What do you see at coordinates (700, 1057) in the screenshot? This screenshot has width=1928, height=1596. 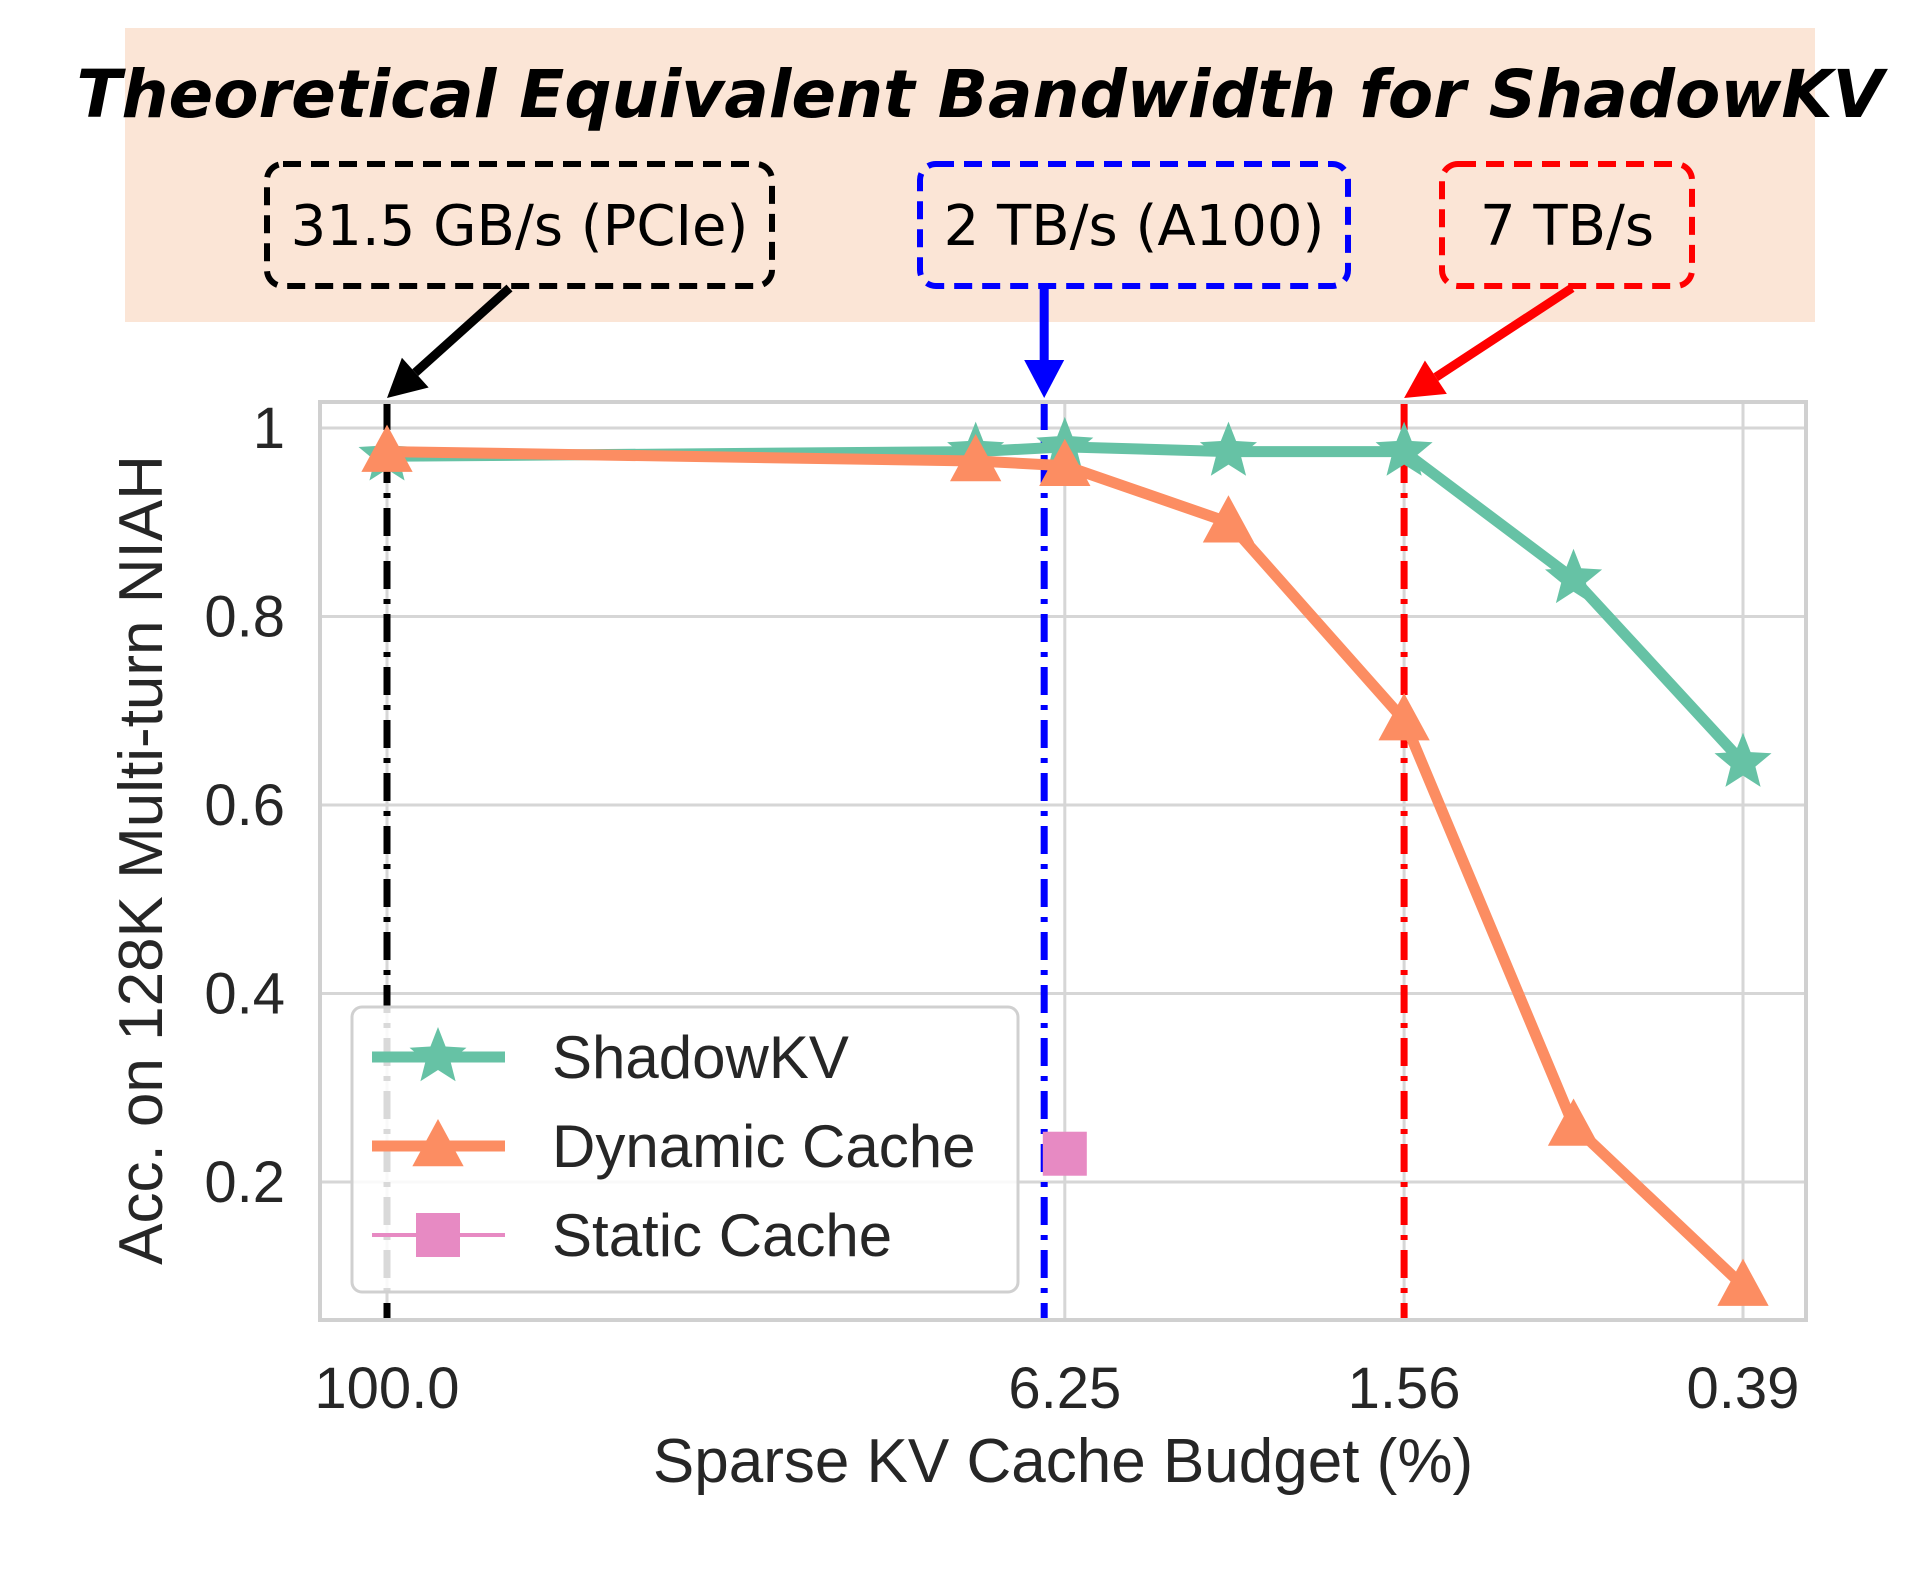 I see `legend-label-0: ShadowKV` at bounding box center [700, 1057].